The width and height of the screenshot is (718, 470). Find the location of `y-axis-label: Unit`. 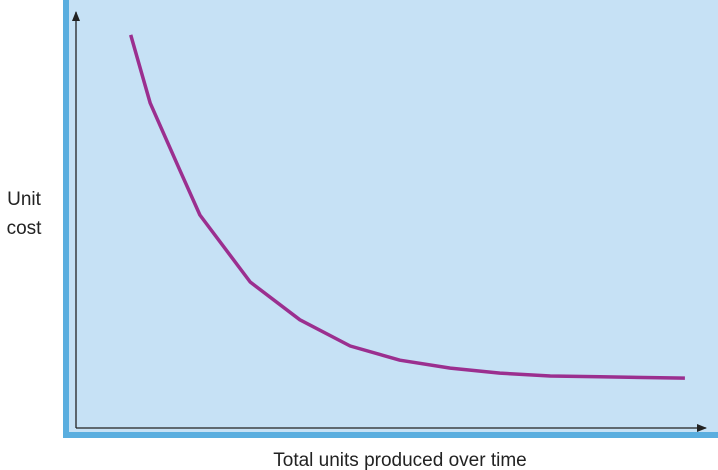

y-axis-label: Unit is located at coordinates (24, 199).